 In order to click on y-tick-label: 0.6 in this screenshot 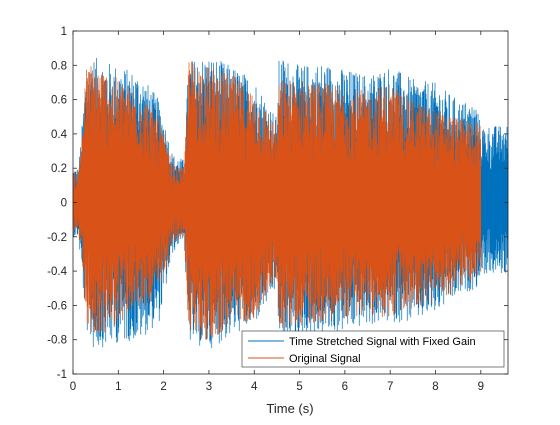, I will do `click(59, 101)`.